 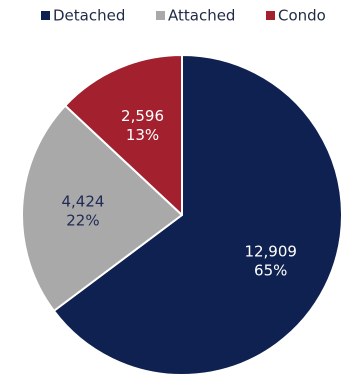 I want to click on legend-item-condo: Condo, so click(x=296, y=16).